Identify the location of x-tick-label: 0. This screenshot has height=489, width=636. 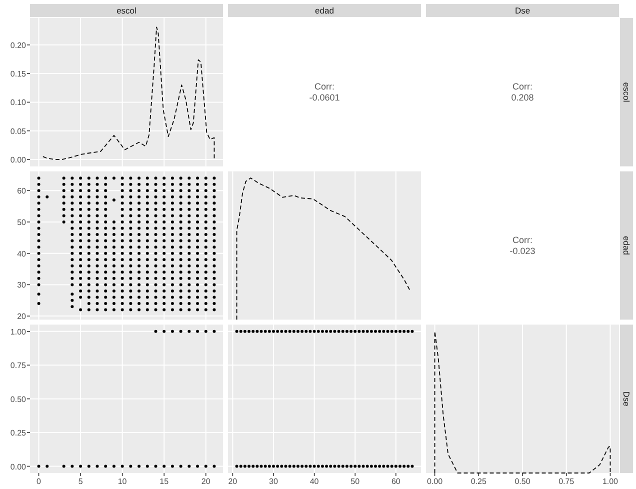
(39, 481).